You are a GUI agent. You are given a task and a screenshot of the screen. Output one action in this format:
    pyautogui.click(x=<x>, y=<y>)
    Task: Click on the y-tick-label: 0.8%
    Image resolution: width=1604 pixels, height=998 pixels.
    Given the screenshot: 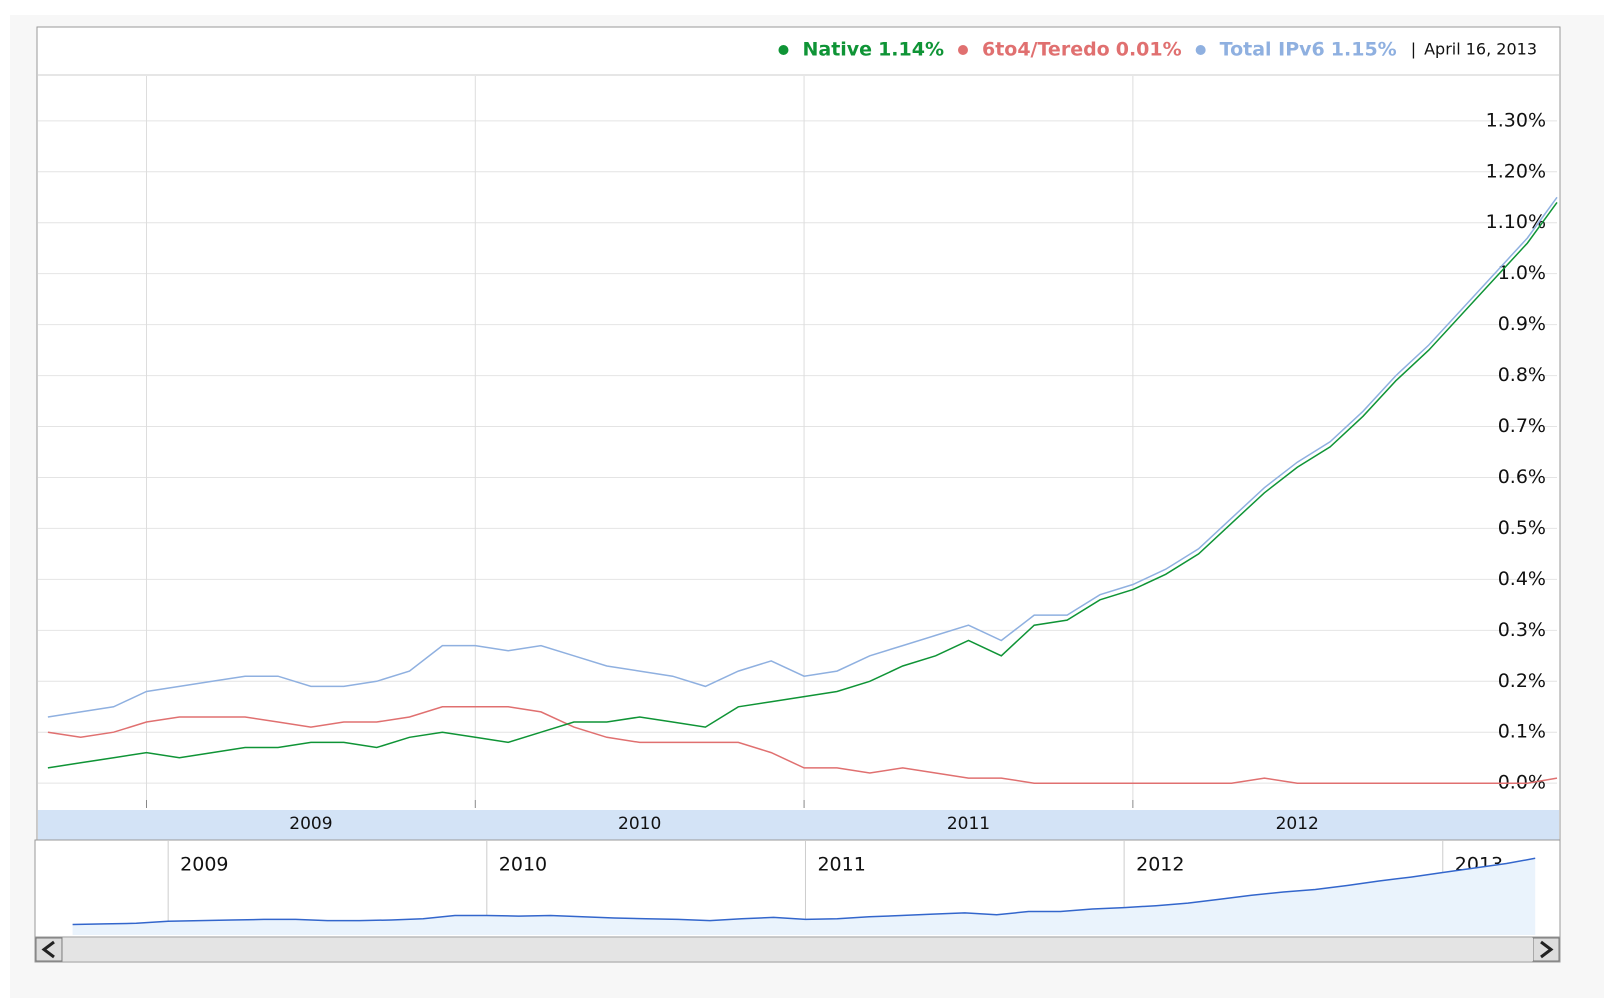 What is the action you would take?
    pyautogui.click(x=1522, y=375)
    